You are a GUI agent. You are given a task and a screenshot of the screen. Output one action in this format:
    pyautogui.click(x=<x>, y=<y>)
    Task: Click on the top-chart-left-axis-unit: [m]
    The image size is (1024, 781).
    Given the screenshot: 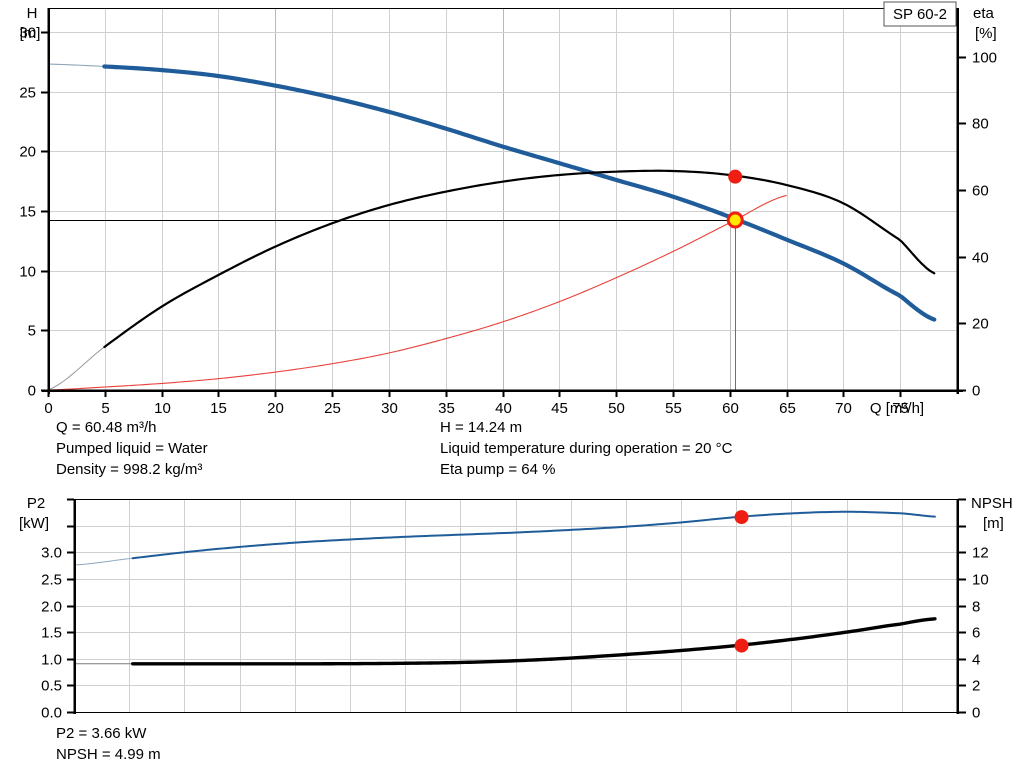 What is the action you would take?
    pyautogui.click(x=30, y=33)
    